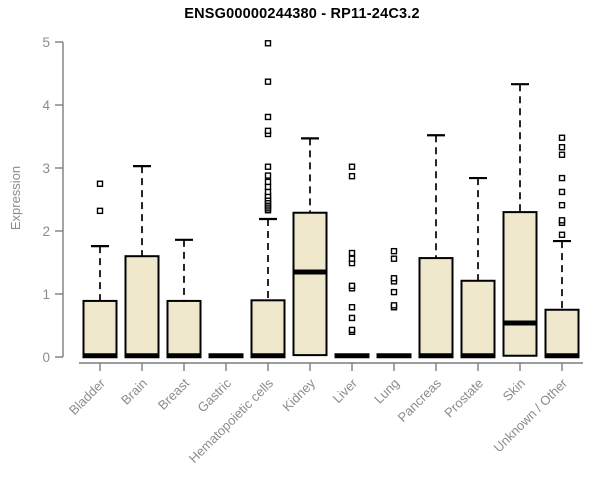  Describe the element at coordinates (386, 391) in the screenshot. I see `x-tick-label: Lung` at that location.